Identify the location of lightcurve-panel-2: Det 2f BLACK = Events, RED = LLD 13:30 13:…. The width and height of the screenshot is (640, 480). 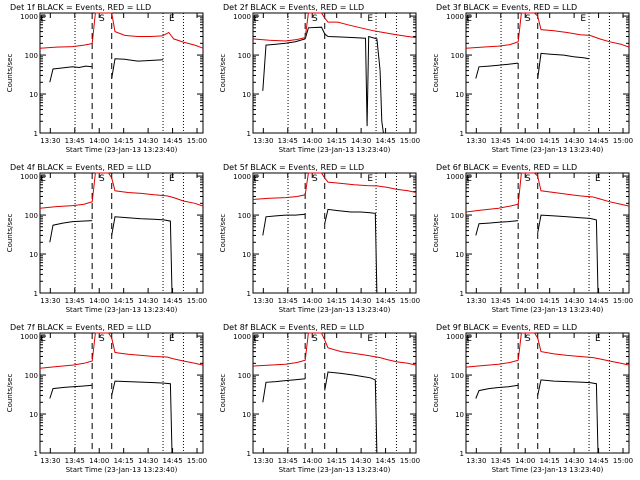
(319, 78).